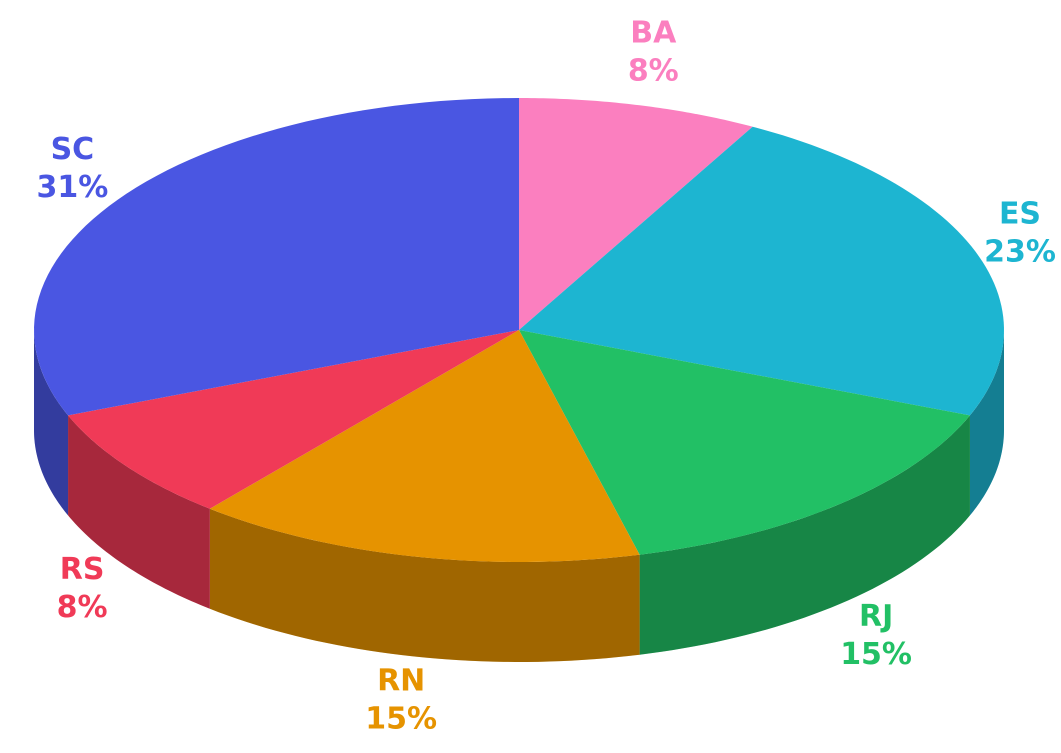 The width and height of the screenshot is (1061, 753). Describe the element at coordinates (876, 616) in the screenshot. I see `category-label: RJ` at that location.